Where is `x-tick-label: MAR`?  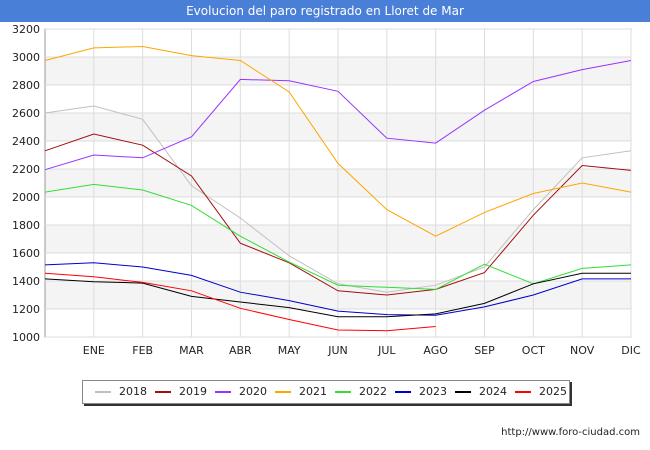
x-tick-label: MAR is located at coordinates (191, 350).